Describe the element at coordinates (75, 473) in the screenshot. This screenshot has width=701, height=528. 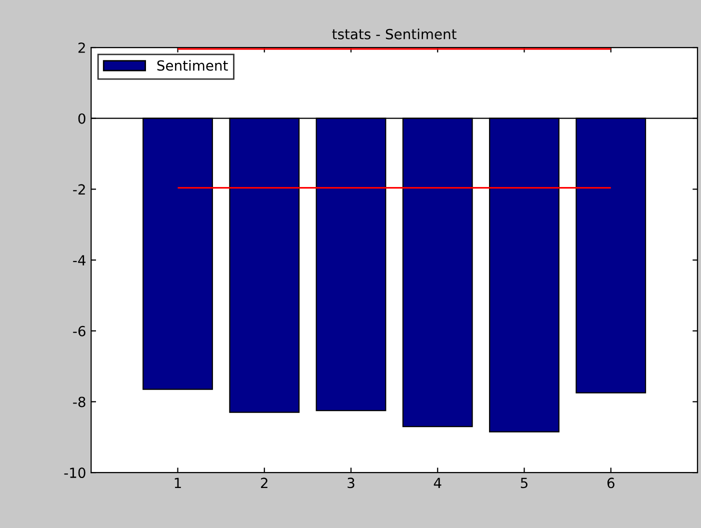
I see `y-tick-label: -10` at that location.